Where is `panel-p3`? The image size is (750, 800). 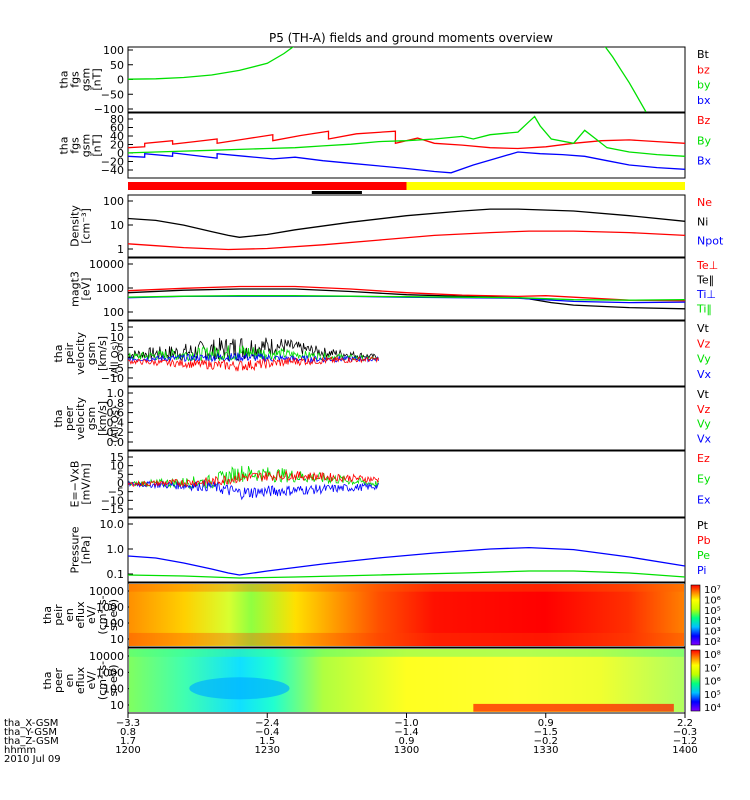 panel-p3 is located at coordinates (406, 188).